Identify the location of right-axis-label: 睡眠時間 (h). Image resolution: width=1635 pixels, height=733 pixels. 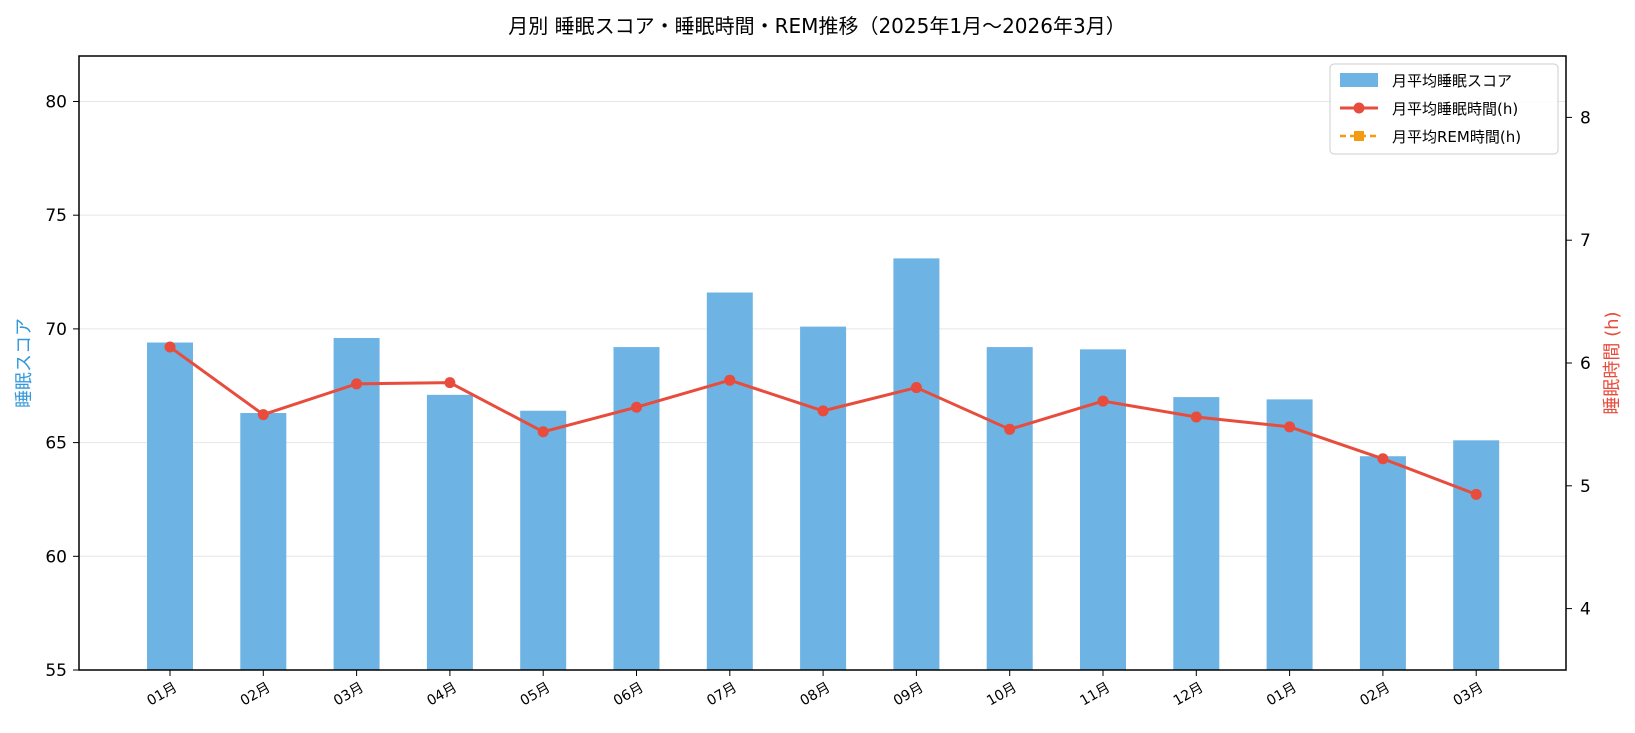
(1612, 362).